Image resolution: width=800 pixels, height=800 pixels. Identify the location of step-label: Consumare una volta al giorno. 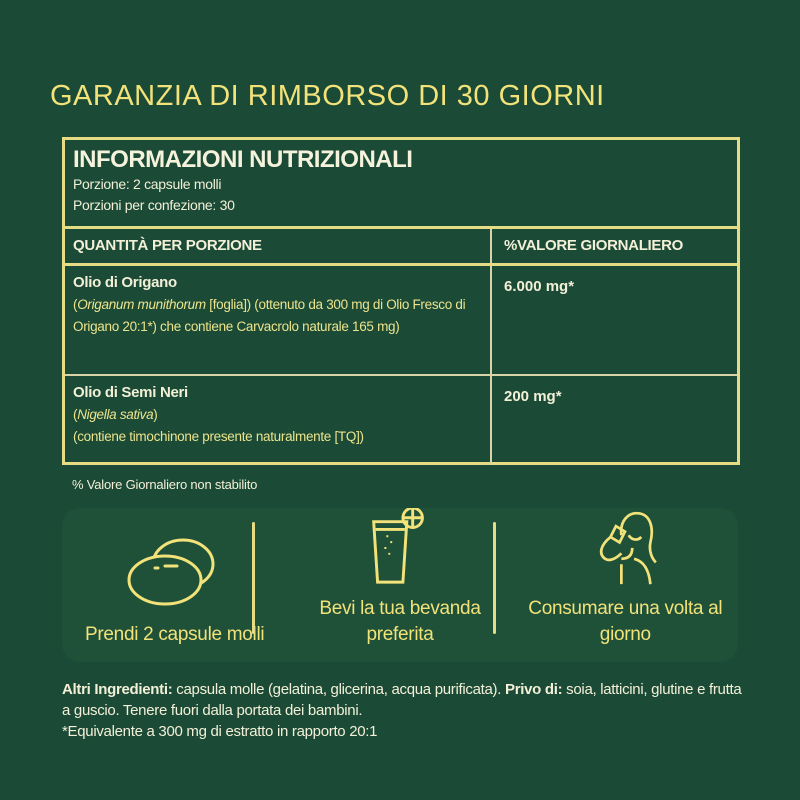
(625, 621).